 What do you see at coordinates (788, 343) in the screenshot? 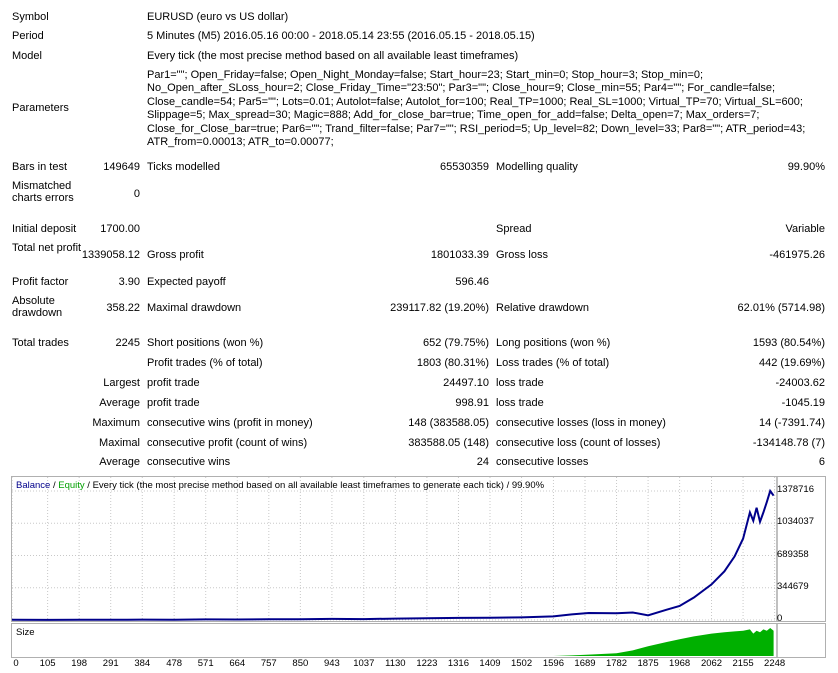
I see `long-value: 1593 (80.54%)` at bounding box center [788, 343].